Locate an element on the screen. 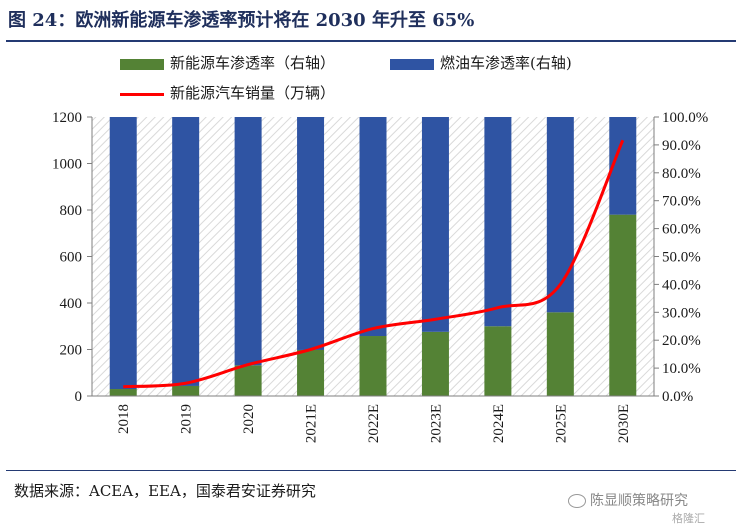  legend-item-sales: 新能源汽车销量（万辆） is located at coordinates (227, 92).